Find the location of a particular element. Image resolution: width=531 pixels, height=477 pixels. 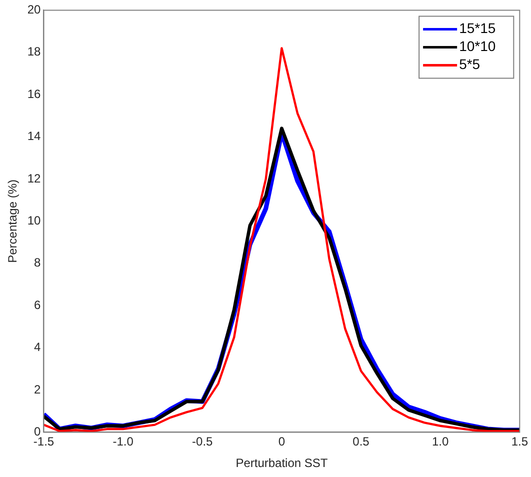

x-axis-title: Perturbation SST is located at coordinates (282, 463).